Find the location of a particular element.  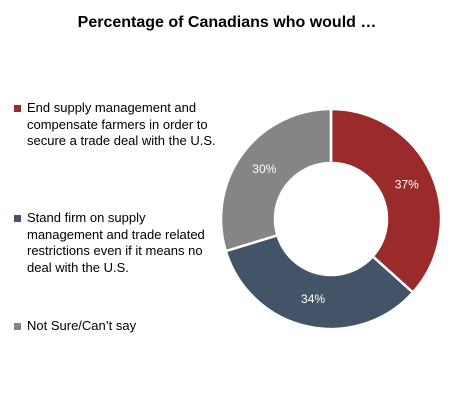

data-label: 37% is located at coordinates (407, 184).